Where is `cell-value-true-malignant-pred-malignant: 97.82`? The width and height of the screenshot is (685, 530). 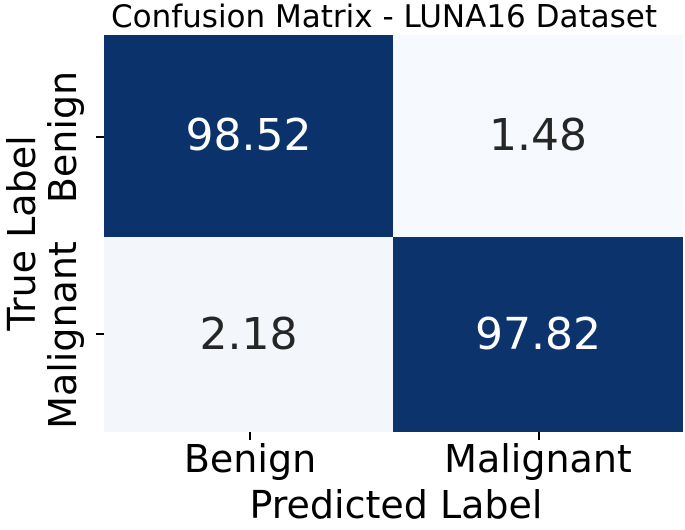
cell-value-true-malignant-pred-malignant: 97.82 is located at coordinates (538, 334).